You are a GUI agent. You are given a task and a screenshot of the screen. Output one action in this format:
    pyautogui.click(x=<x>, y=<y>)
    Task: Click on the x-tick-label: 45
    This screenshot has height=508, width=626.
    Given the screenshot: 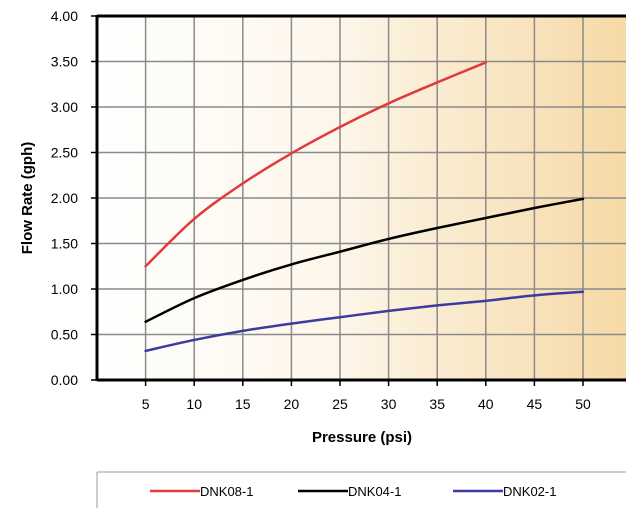 What is the action you would take?
    pyautogui.click(x=535, y=404)
    